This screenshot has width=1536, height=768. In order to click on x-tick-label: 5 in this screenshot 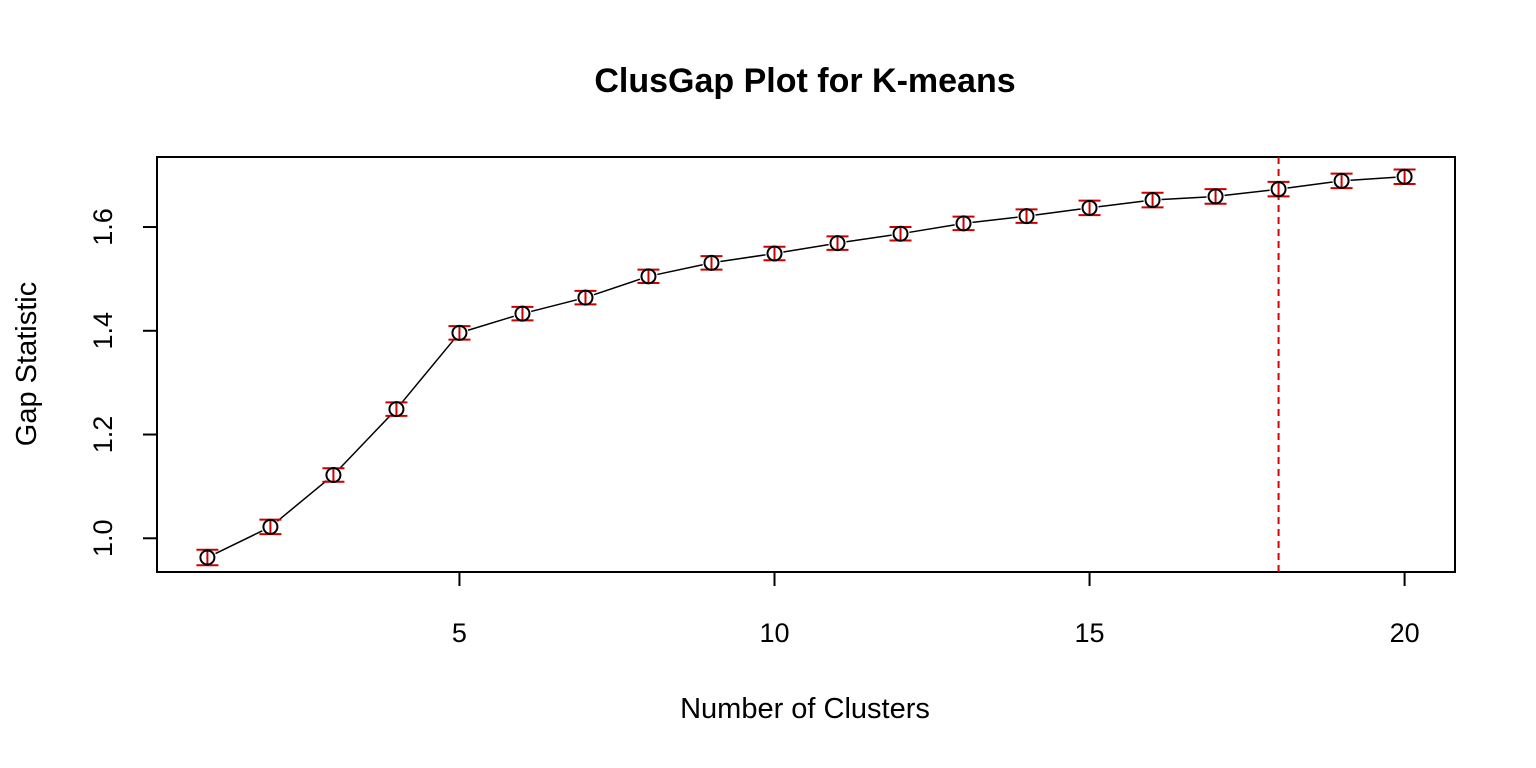, I will do `click(459, 633)`.